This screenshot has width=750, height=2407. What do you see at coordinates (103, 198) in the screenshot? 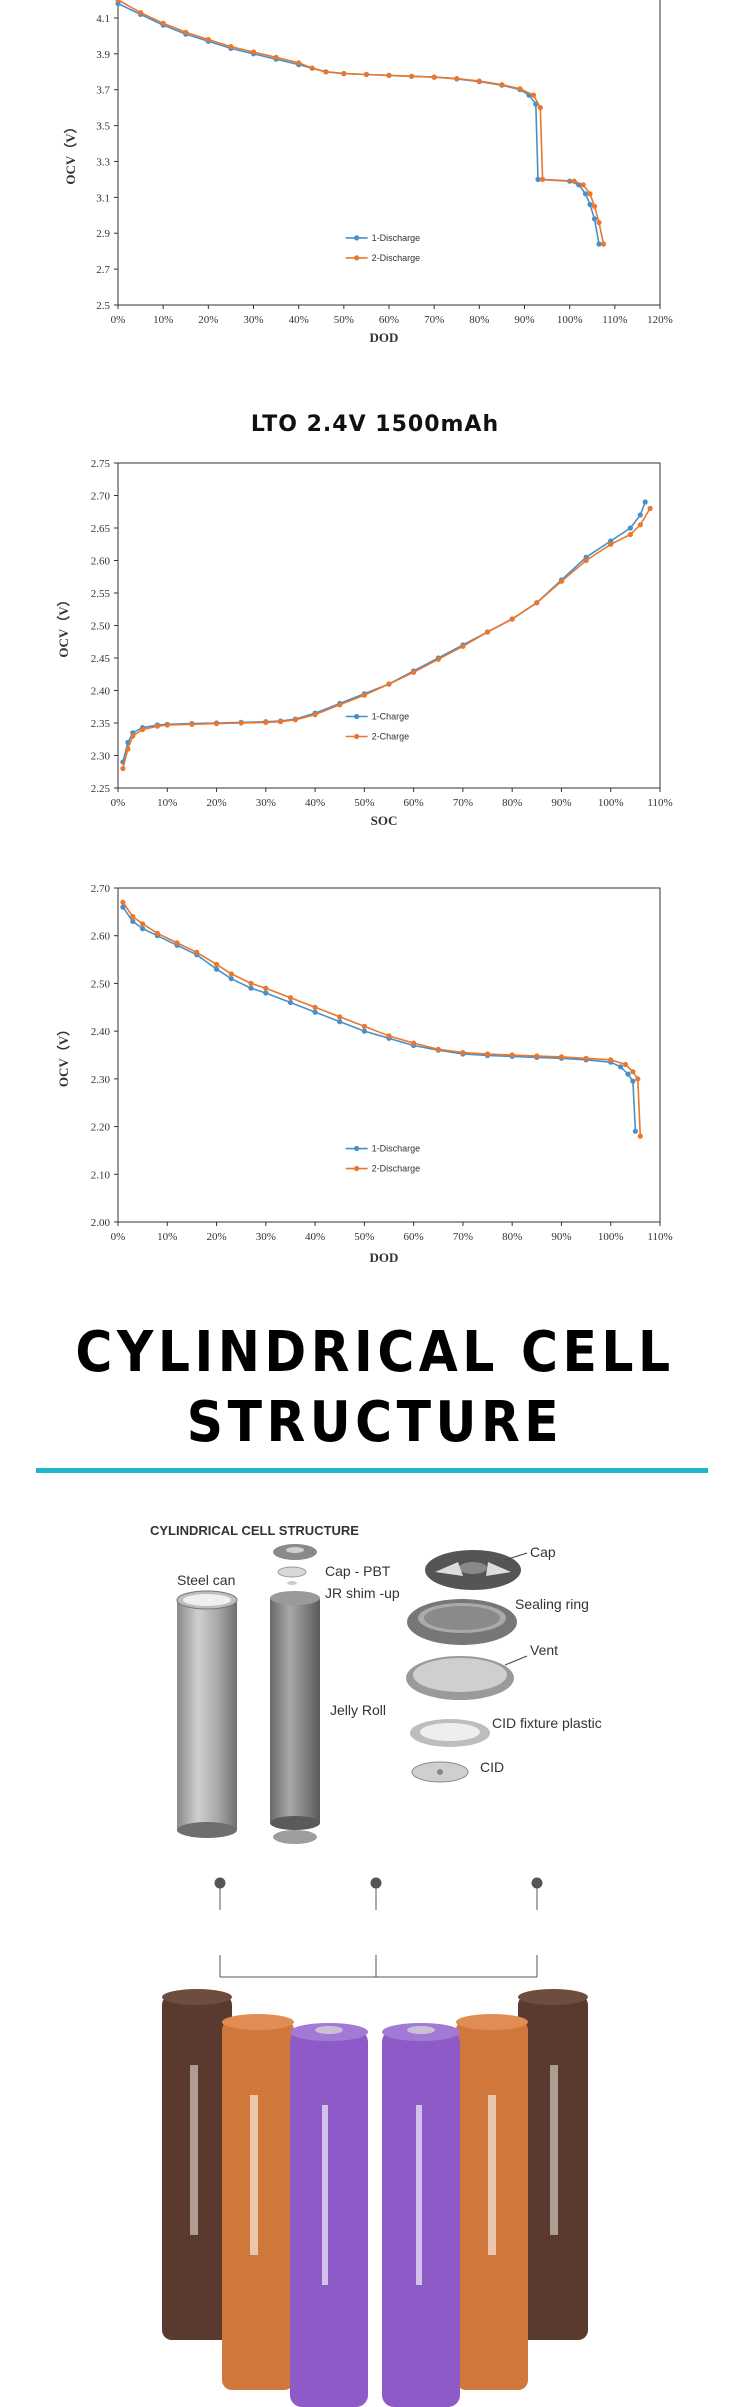
I see `y-tick-label: 3.1` at bounding box center [103, 198].